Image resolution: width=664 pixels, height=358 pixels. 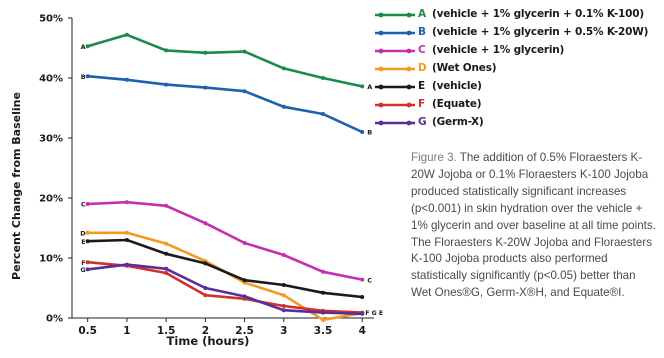 What do you see at coordinates (434, 157) in the screenshot?
I see `figure-label: Figure 3.` at bounding box center [434, 157].